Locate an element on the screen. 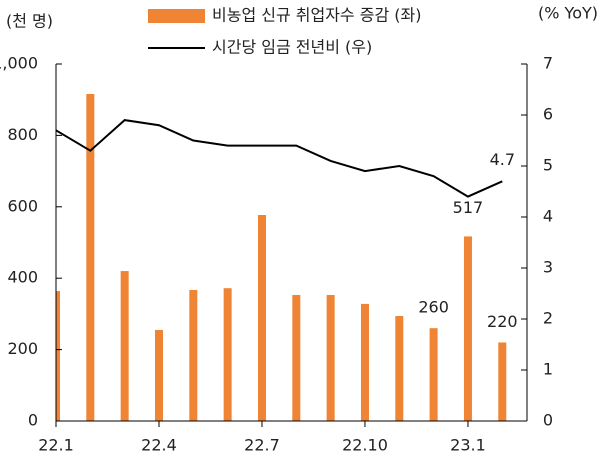 The width and height of the screenshot is (604, 466). y2-tick-label: 4 is located at coordinates (548, 216).